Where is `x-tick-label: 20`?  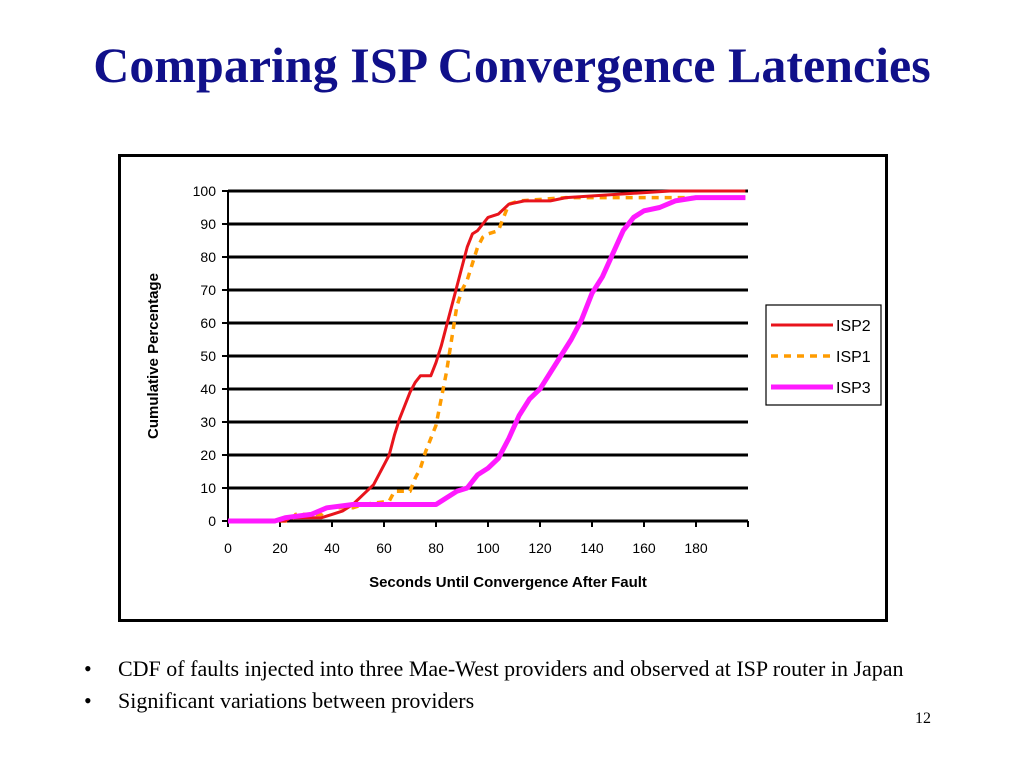 x-tick-label: 20 is located at coordinates (280, 548).